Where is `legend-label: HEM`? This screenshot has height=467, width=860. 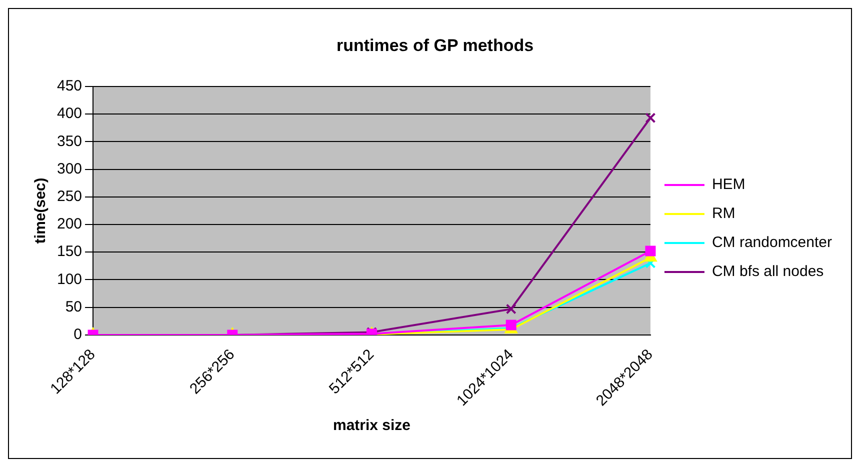 legend-label: HEM is located at coordinates (729, 185).